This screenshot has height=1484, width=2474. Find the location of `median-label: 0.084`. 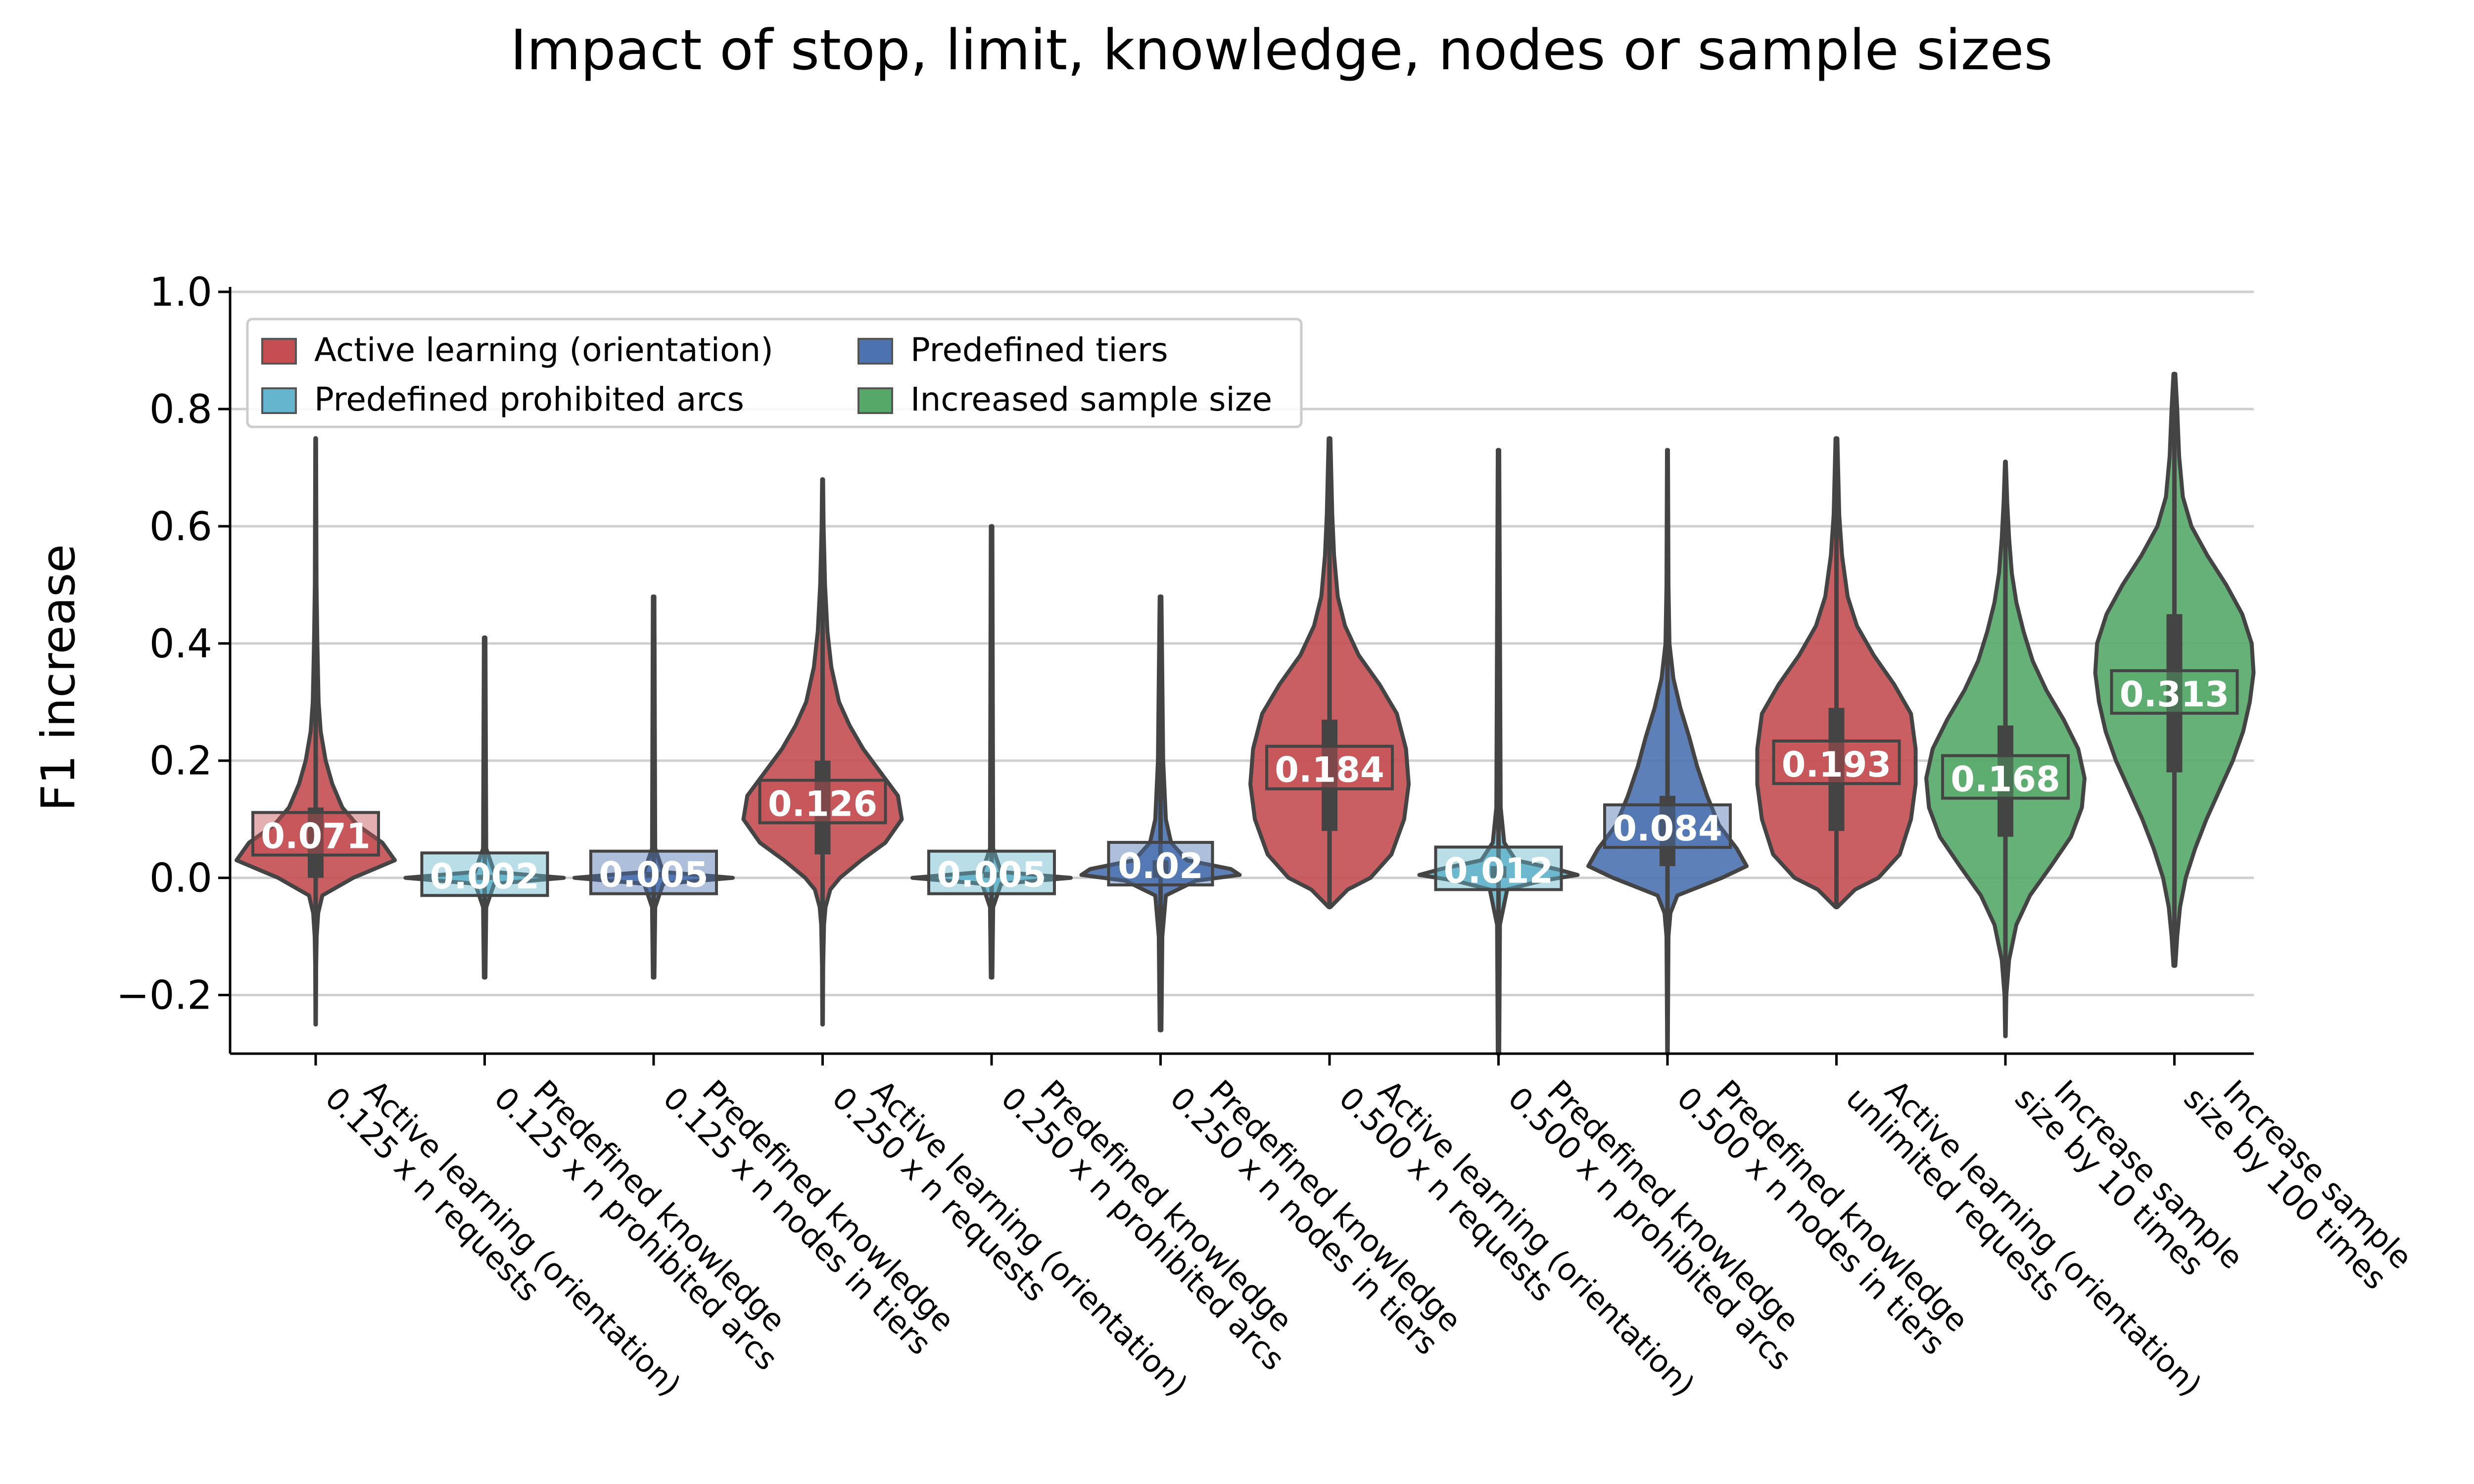

median-label: 0.084 is located at coordinates (1668, 828).